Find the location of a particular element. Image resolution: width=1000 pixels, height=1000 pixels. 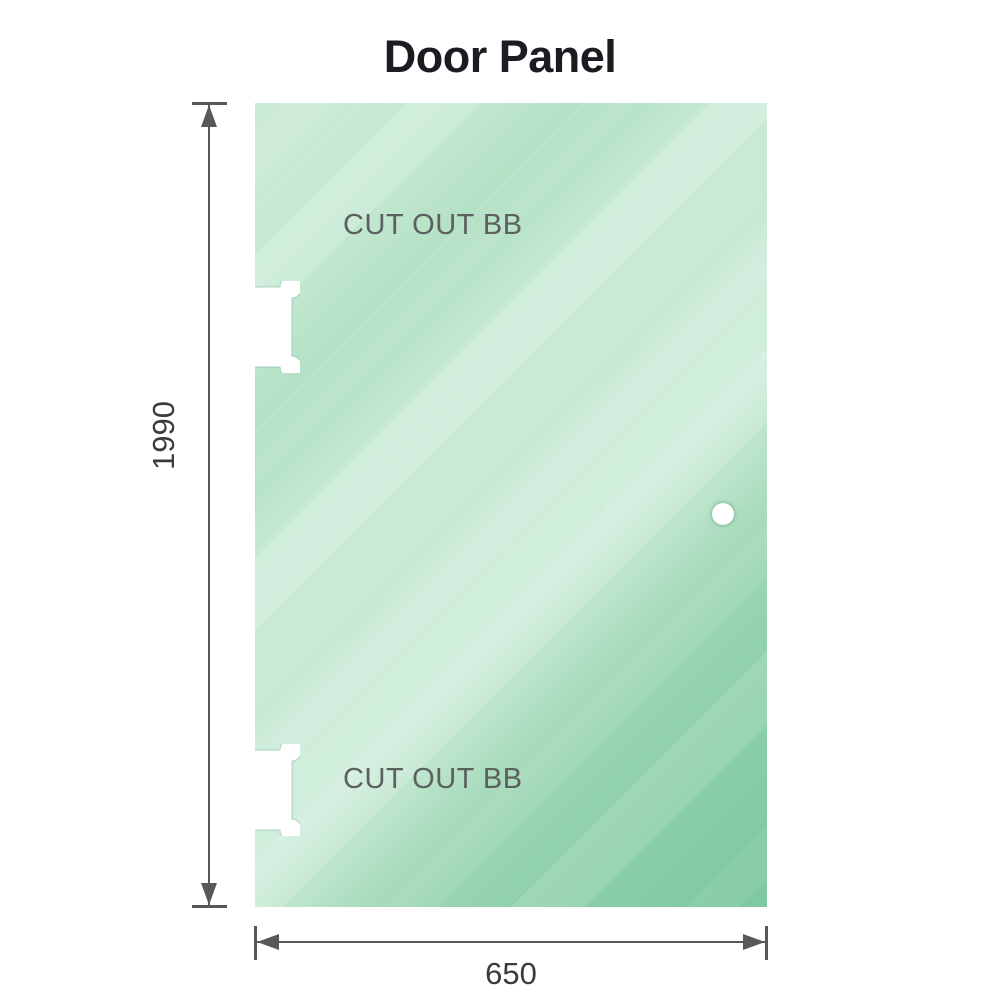

page-title: Door Panel is located at coordinates (500, 56).